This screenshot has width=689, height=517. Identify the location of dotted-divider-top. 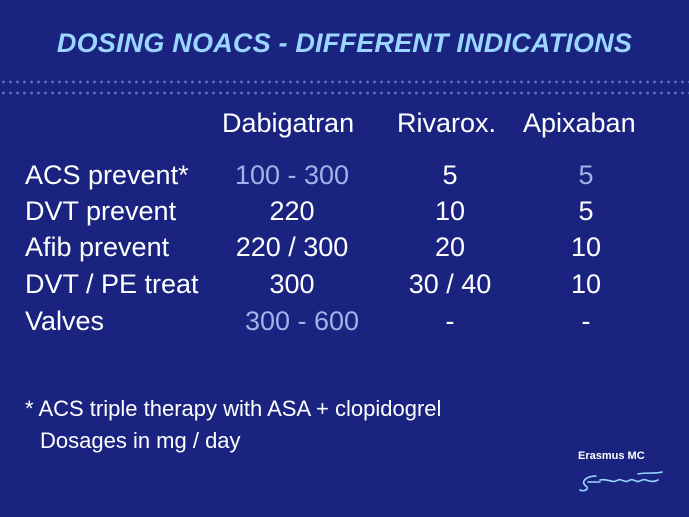
(344, 82).